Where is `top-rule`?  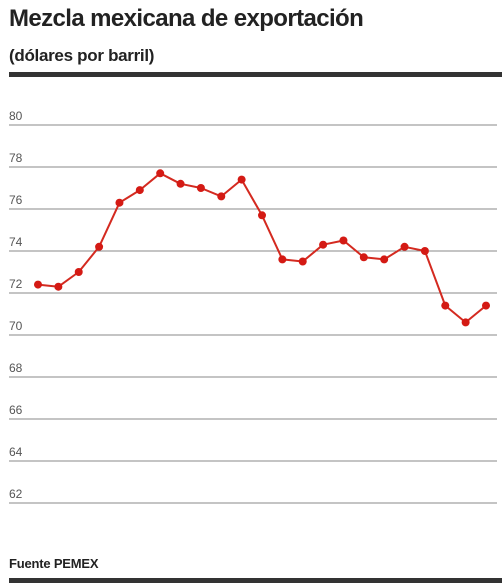
top-rule is located at coordinates (255, 74).